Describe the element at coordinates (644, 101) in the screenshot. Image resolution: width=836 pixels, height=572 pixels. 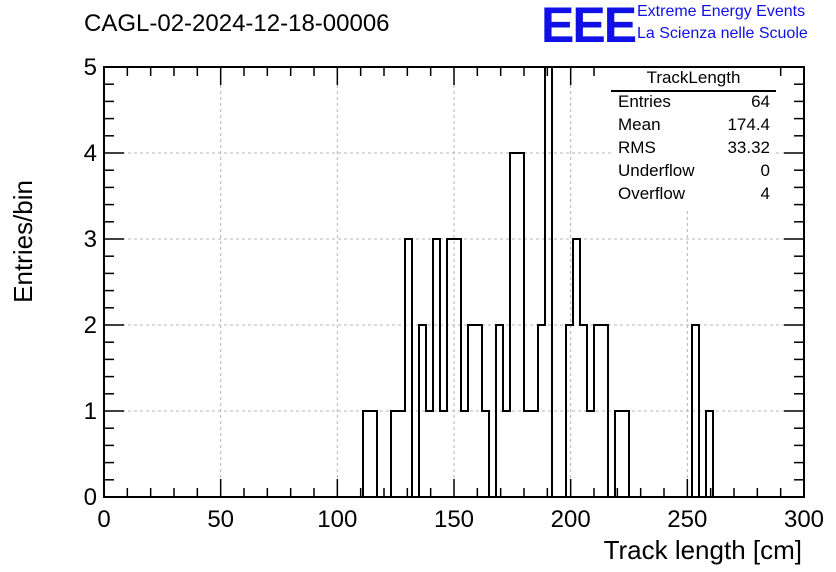
I see `stats-label: Entries` at that location.